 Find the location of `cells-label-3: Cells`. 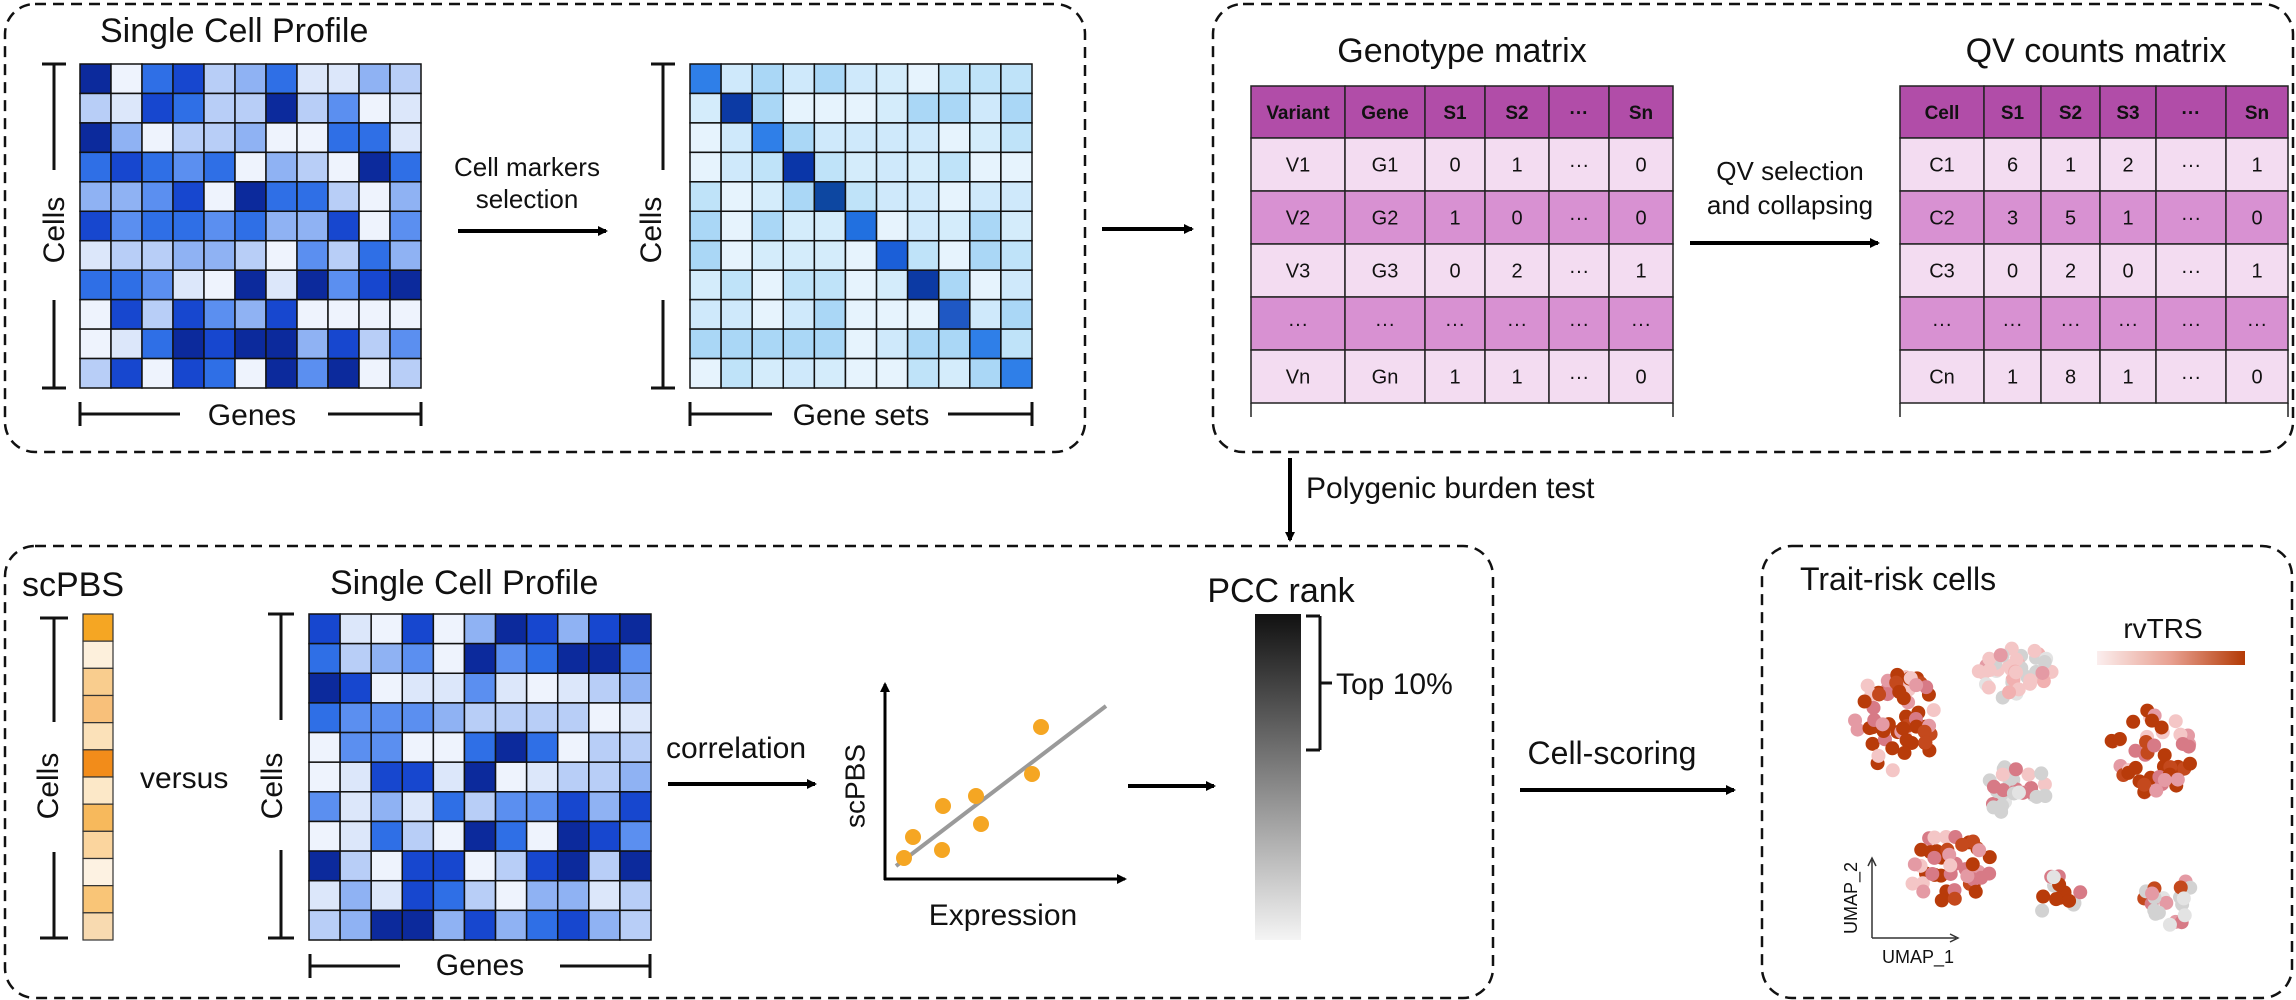

cells-label-3: Cells is located at coordinates (48, 786).